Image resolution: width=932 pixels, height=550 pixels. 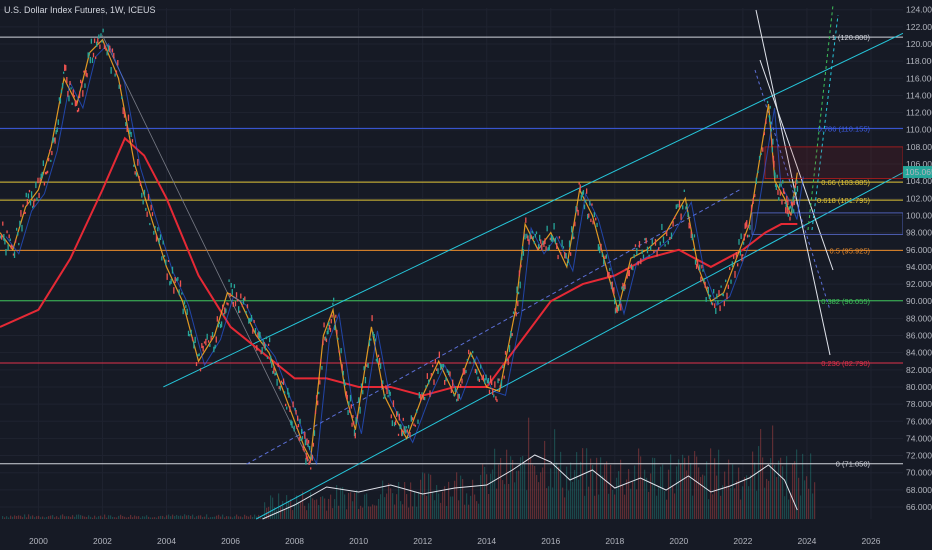 I want to click on y-tick-label: 118.000, so click(x=919, y=61).